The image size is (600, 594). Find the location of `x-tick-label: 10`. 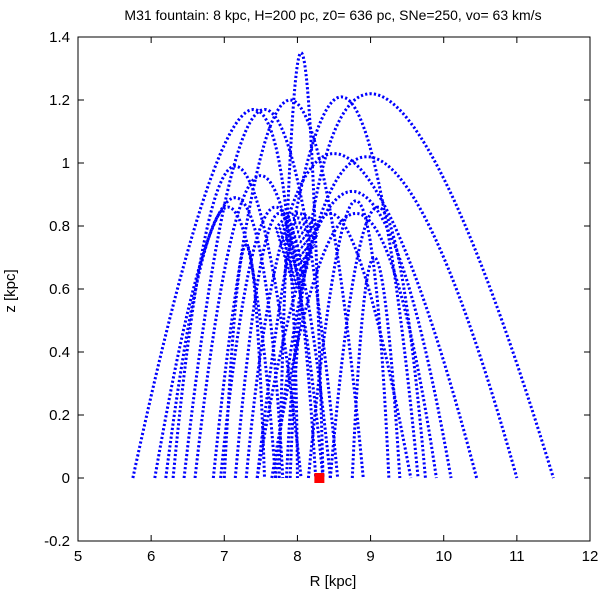

x-tick-label: 10 is located at coordinates (443, 556).